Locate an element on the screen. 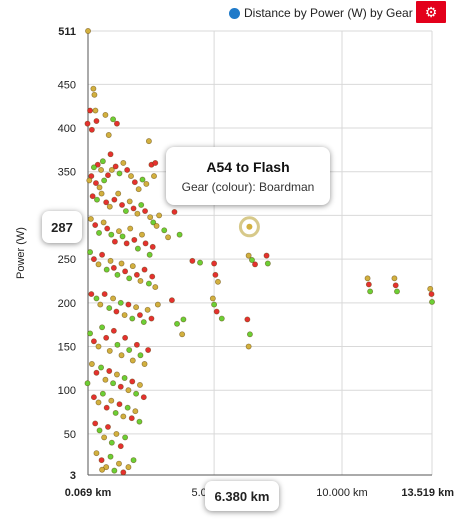  y-cursor-label: 287 is located at coordinates (62, 227).